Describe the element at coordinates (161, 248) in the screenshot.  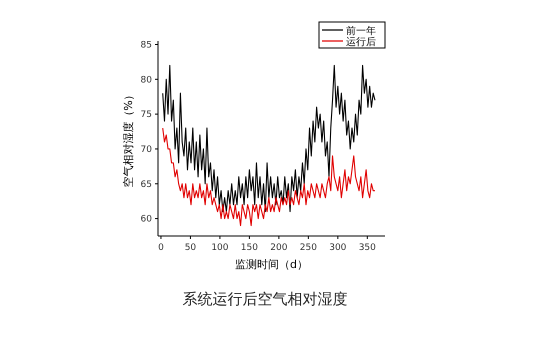
I see `x-tick-label: 0` at that location.